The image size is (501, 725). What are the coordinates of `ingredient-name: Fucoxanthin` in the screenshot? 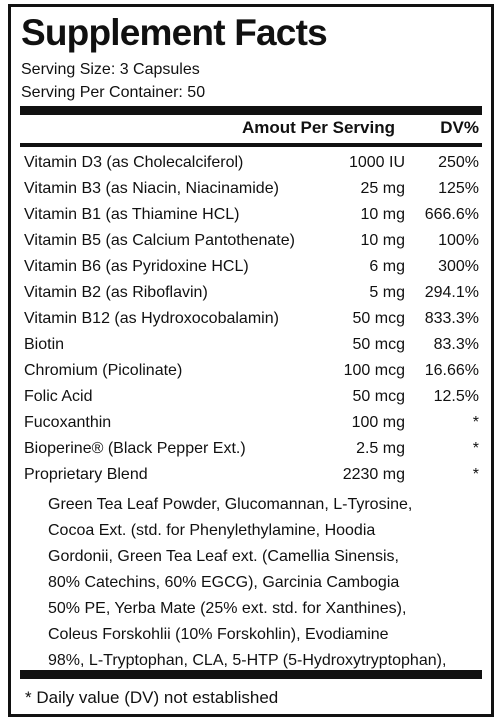 It's located at (68, 422).